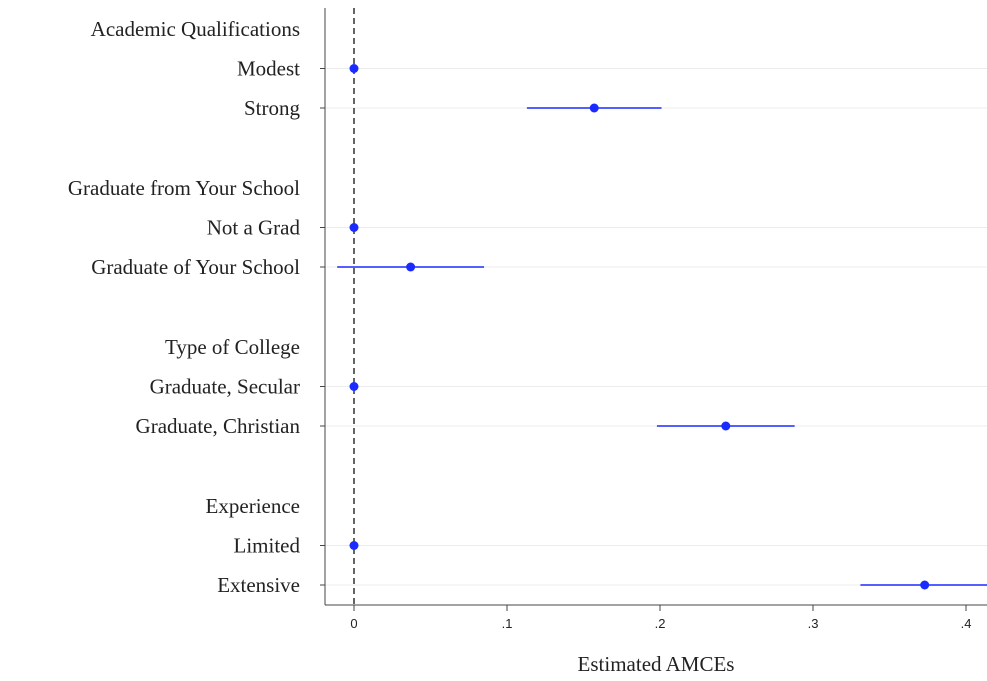  I want to click on level-label: Limited, so click(267, 546).